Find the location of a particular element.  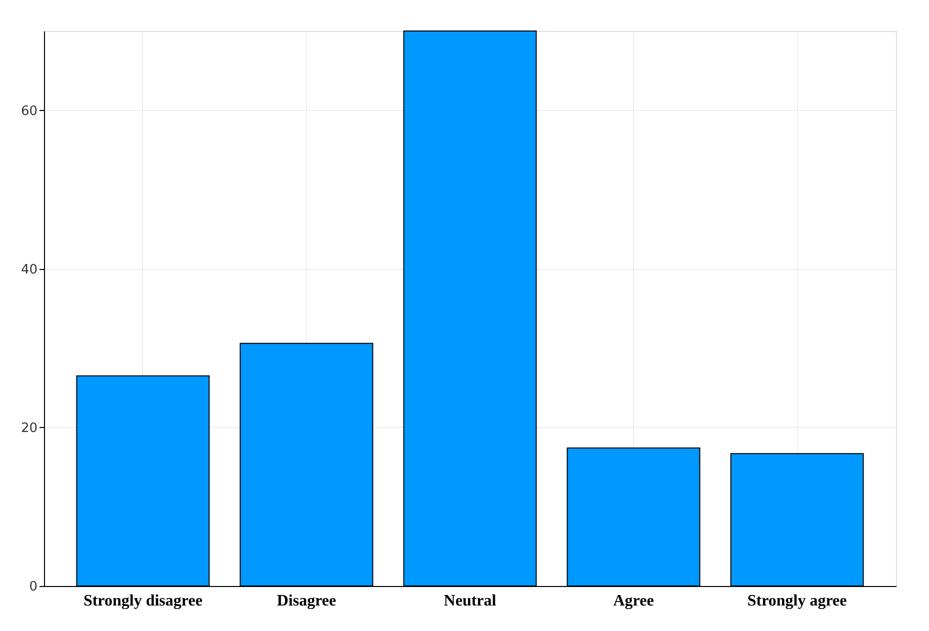

y-tick-label: 40 is located at coordinates (29, 270).